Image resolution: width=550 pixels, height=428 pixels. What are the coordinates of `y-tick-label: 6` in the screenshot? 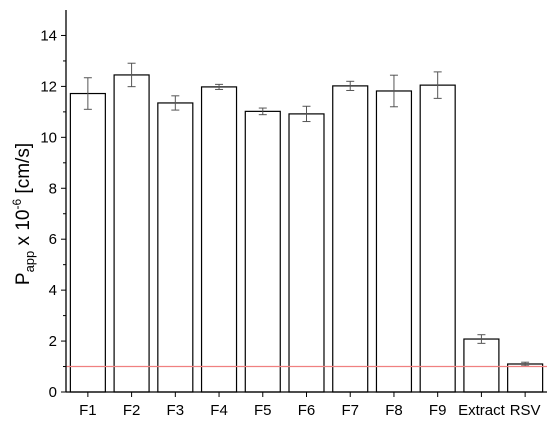 It's located at (53, 239).